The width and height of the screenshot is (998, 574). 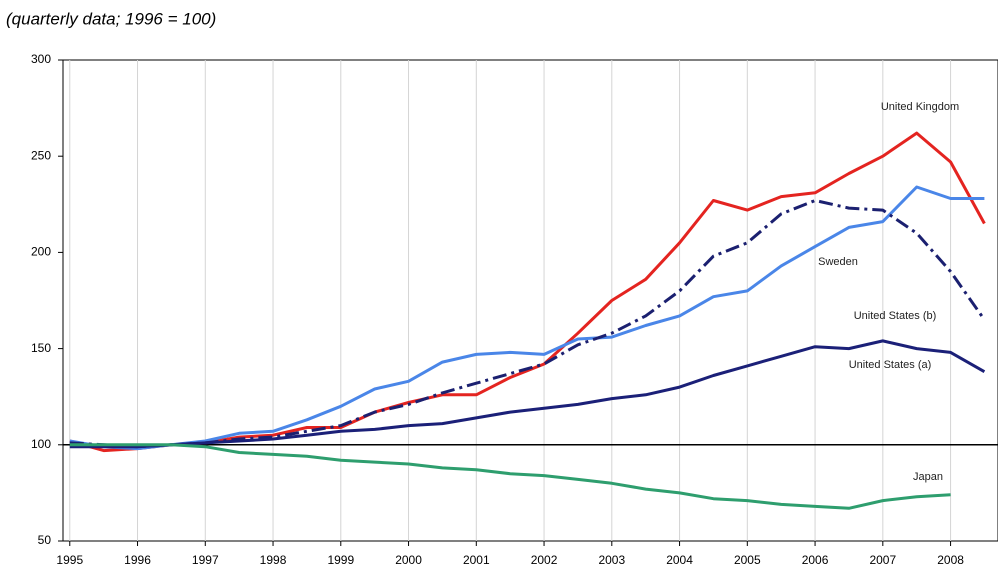 What do you see at coordinates (920, 107) in the screenshot?
I see `series-label: United Kingdom` at bounding box center [920, 107].